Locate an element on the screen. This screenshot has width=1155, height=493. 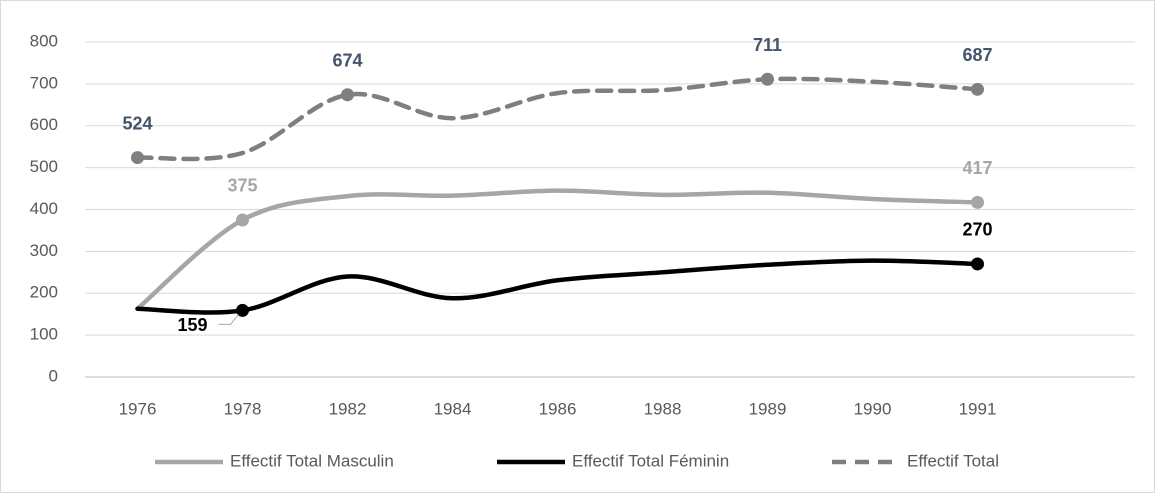
data-label: 687 is located at coordinates (977, 55).